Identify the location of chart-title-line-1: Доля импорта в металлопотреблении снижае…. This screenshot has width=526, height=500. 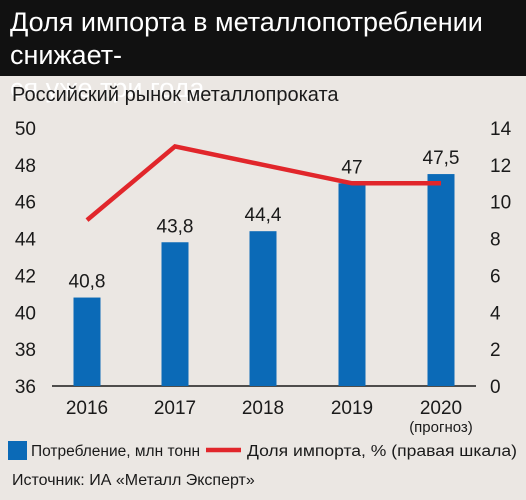
(246, 38).